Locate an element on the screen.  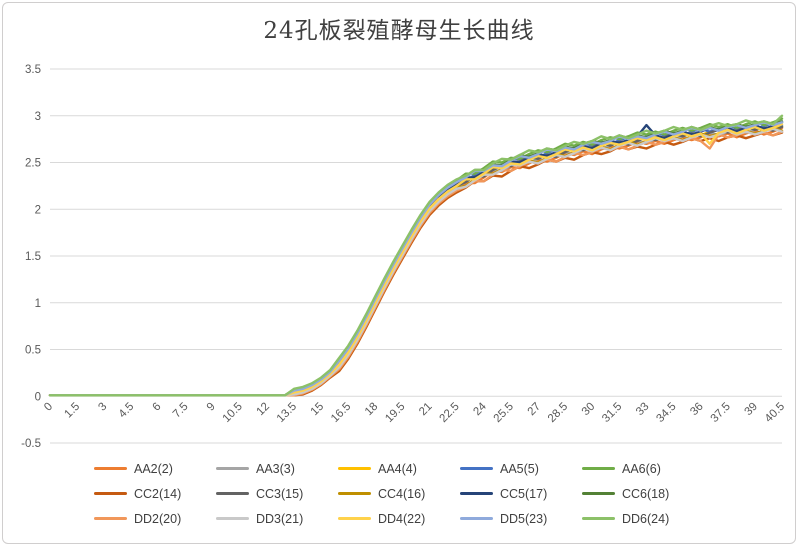
legend-item-CC2(14): CC2(14) is located at coordinates (155, 494).